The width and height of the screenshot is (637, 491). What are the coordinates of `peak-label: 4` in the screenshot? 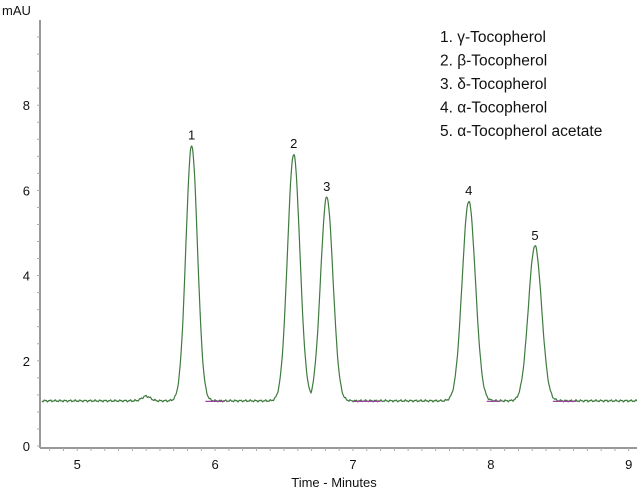 It's located at (468, 190).